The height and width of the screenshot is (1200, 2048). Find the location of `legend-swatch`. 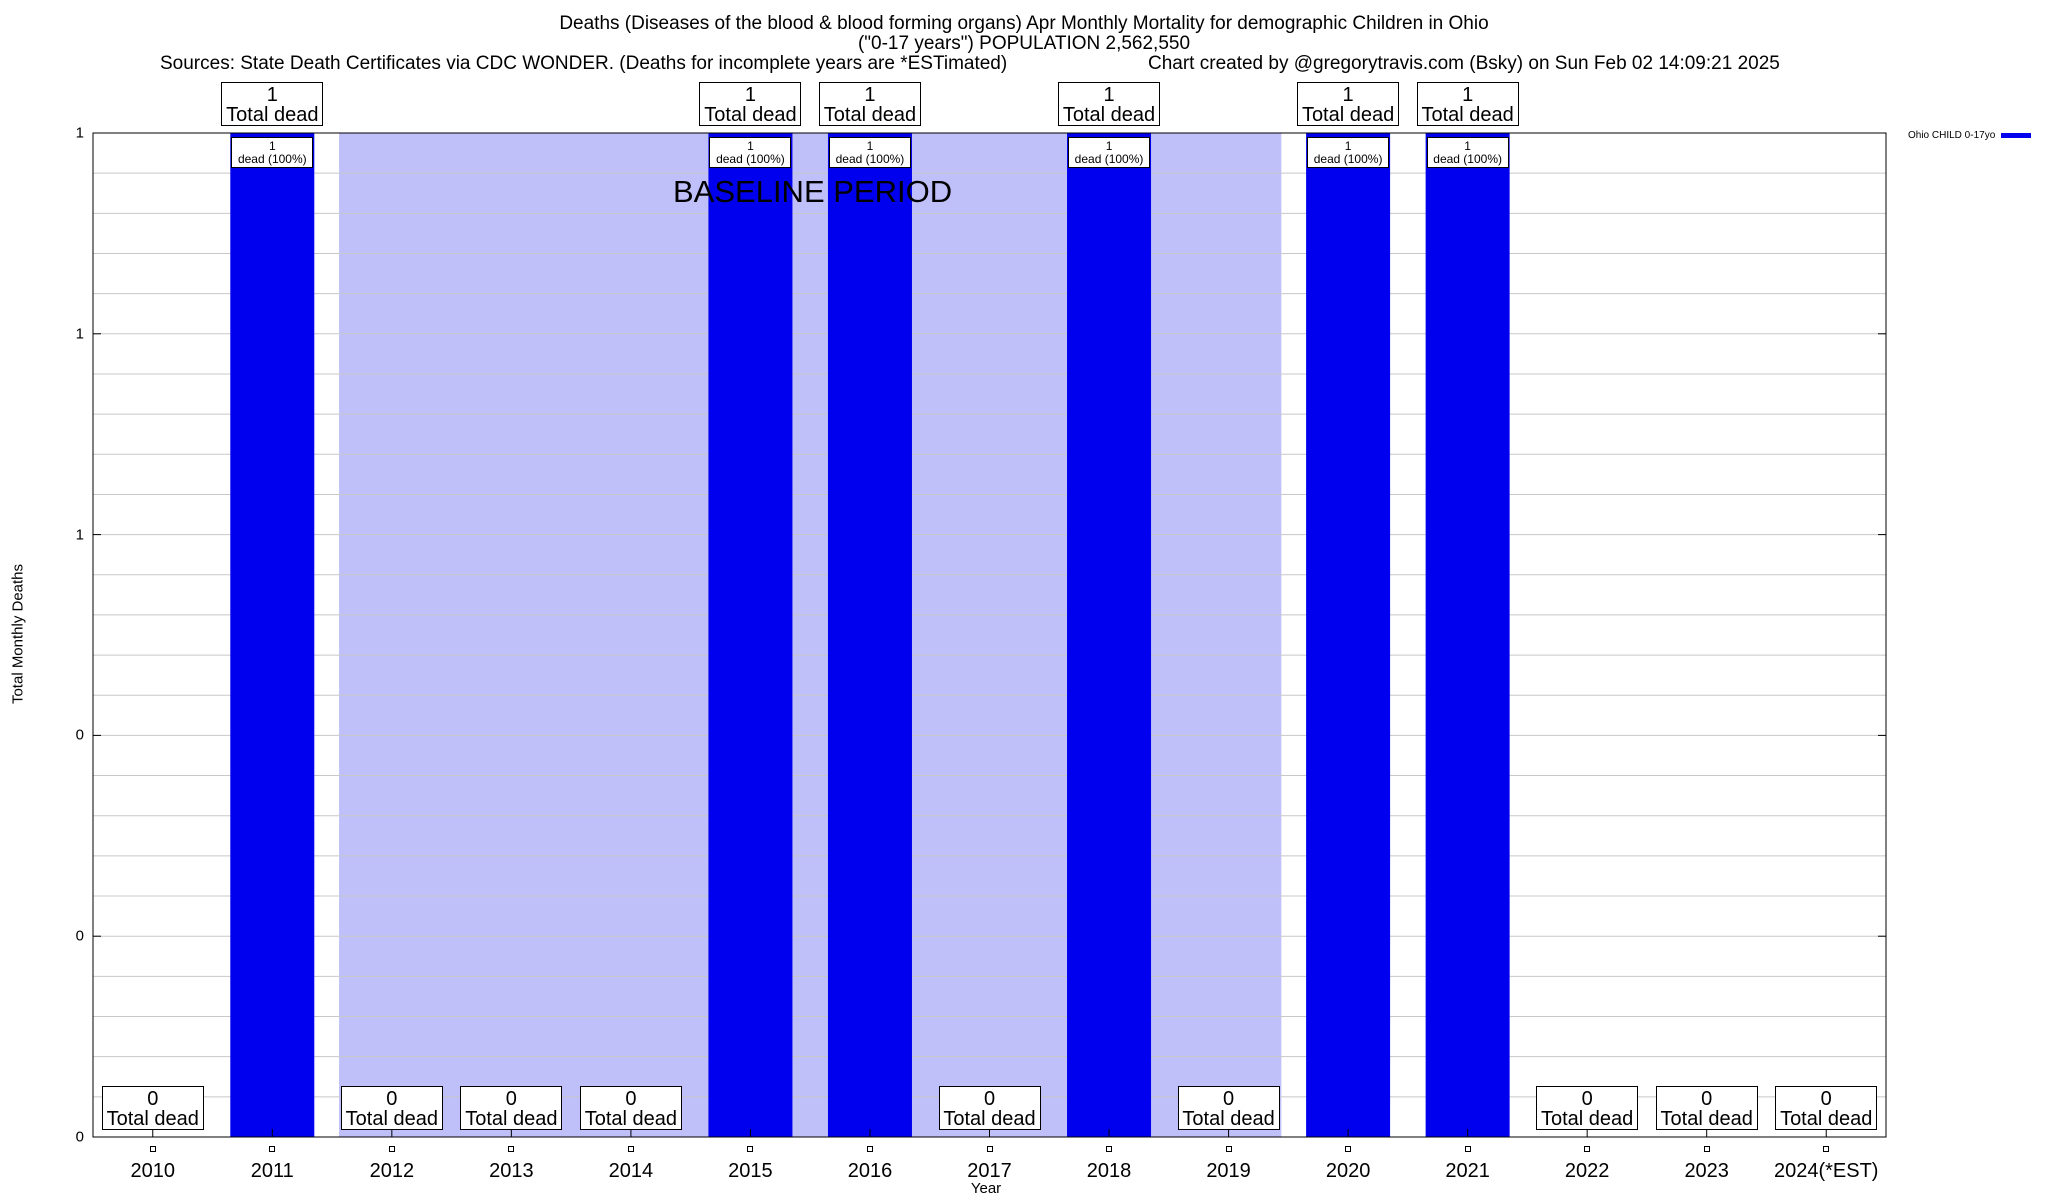

legend-swatch is located at coordinates (2016, 135).